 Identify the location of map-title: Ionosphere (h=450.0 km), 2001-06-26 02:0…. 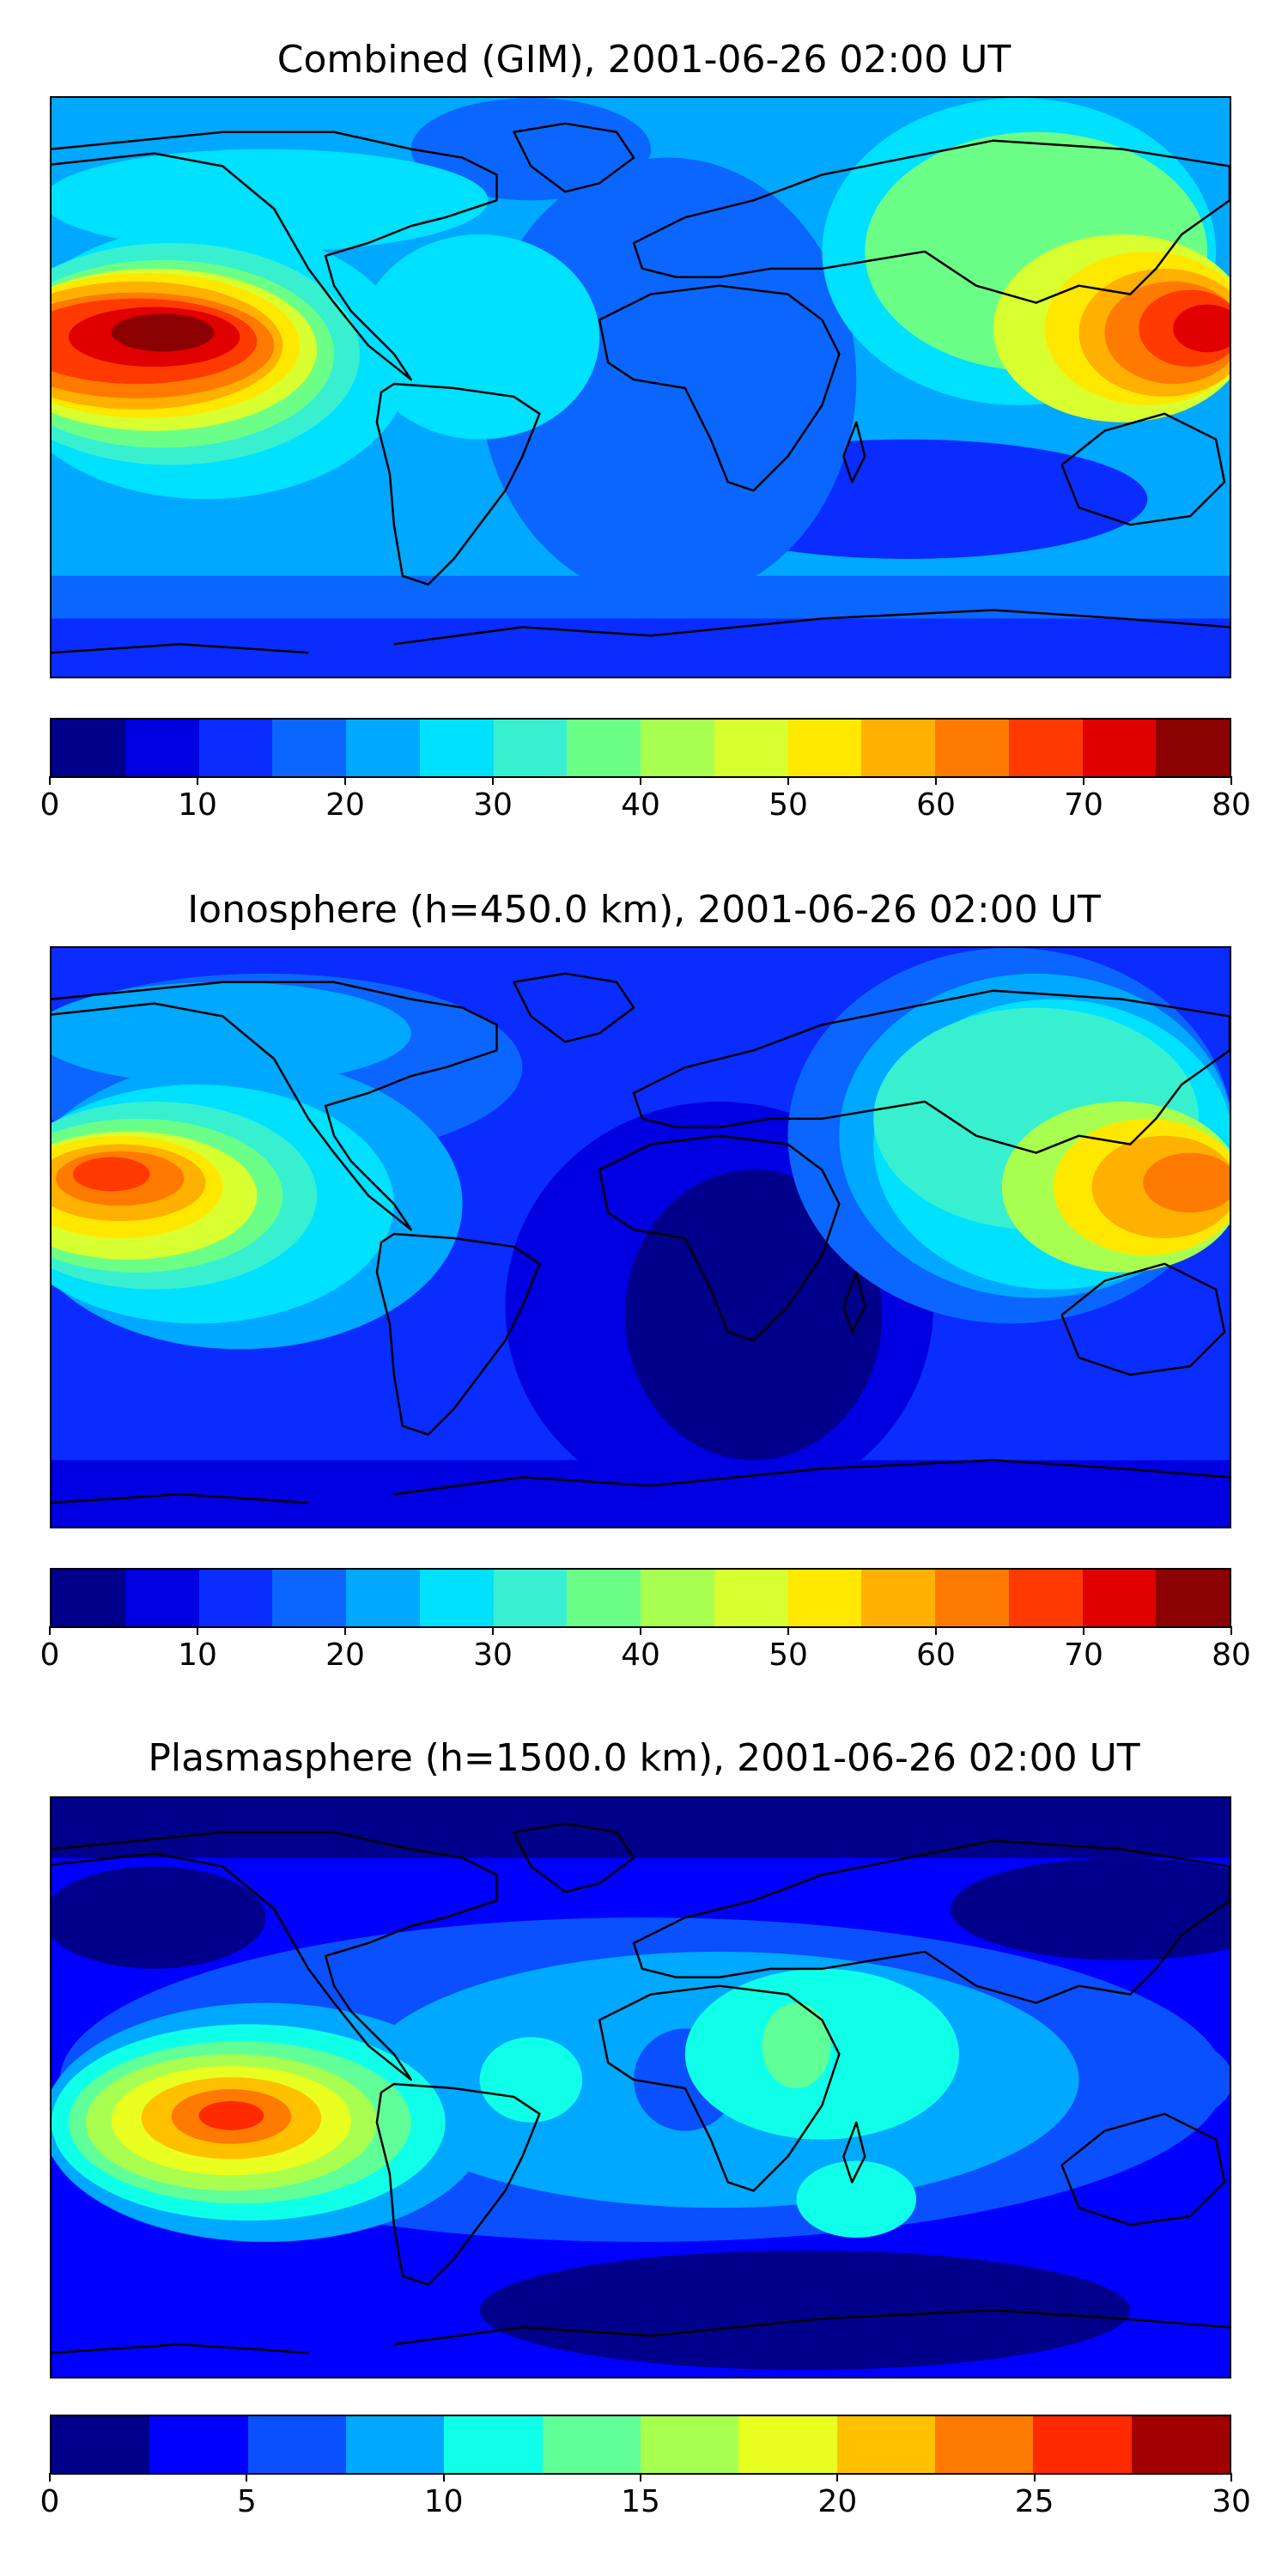
(644, 910).